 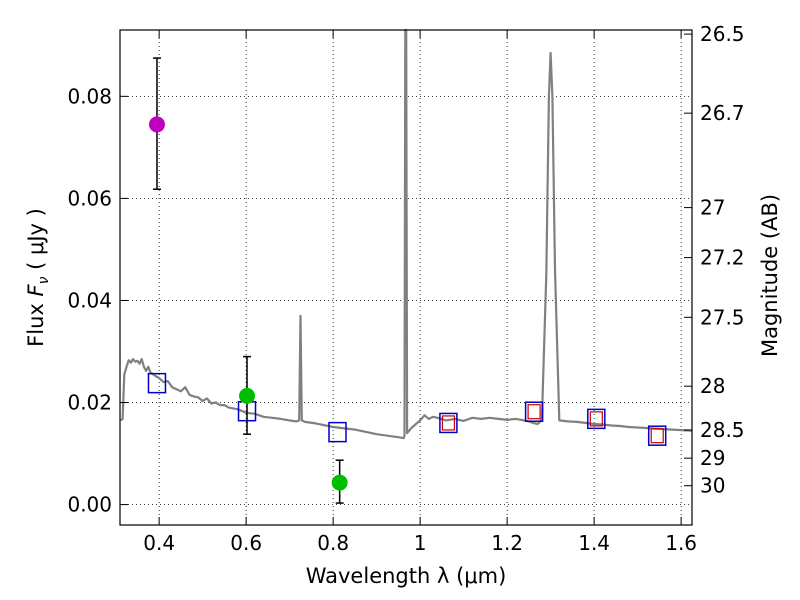 I want to click on mag-tick-label: 27.5, so click(x=722, y=317).